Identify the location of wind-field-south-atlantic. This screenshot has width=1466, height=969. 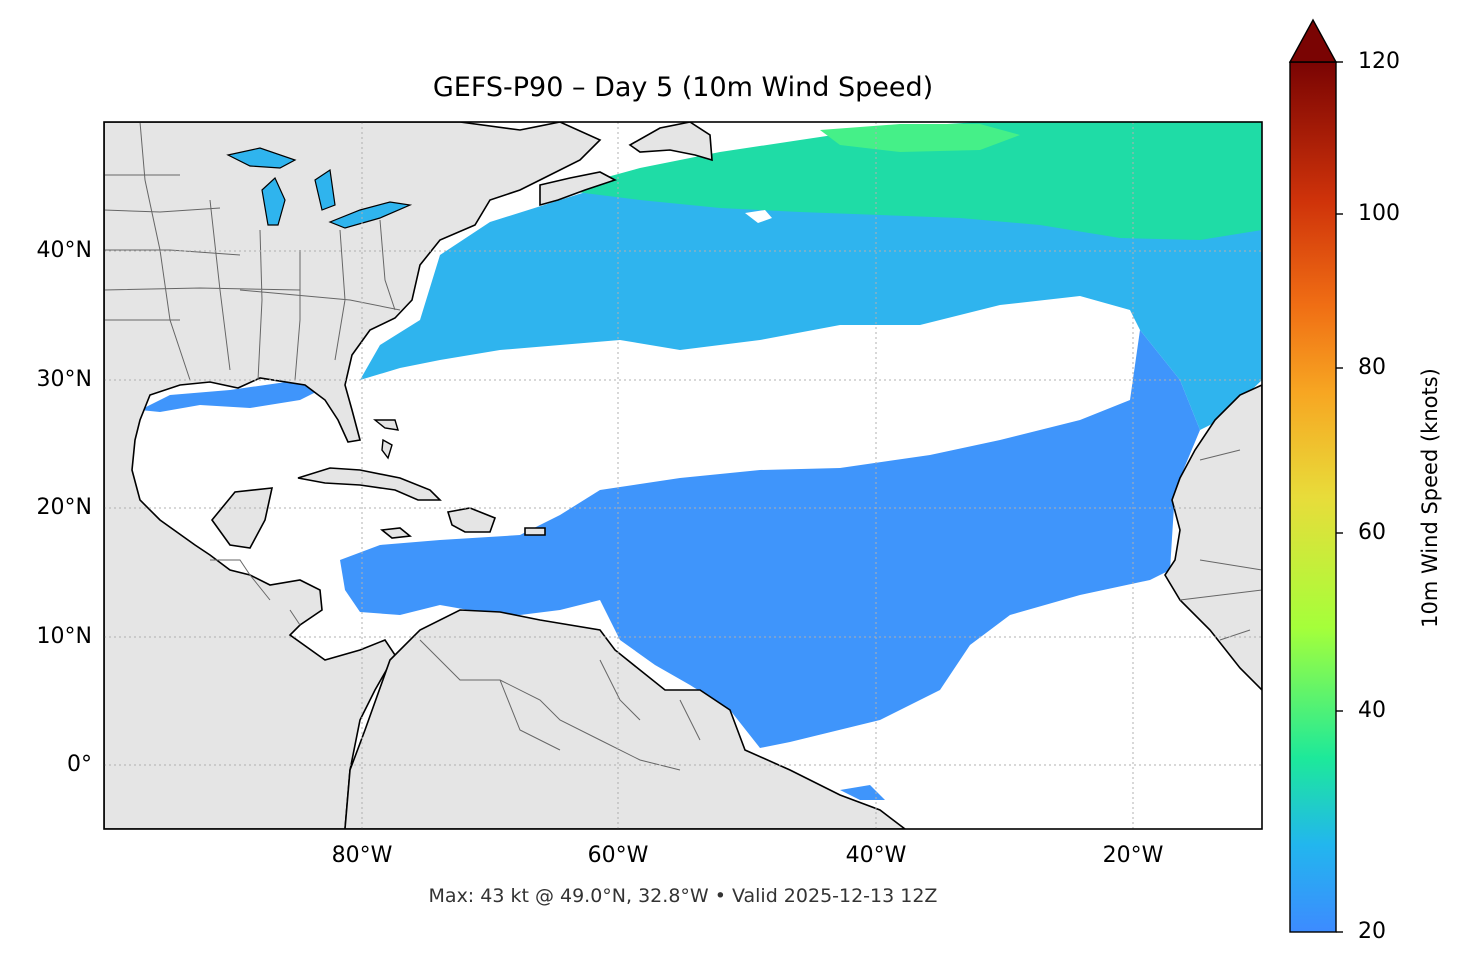
(862, 792).